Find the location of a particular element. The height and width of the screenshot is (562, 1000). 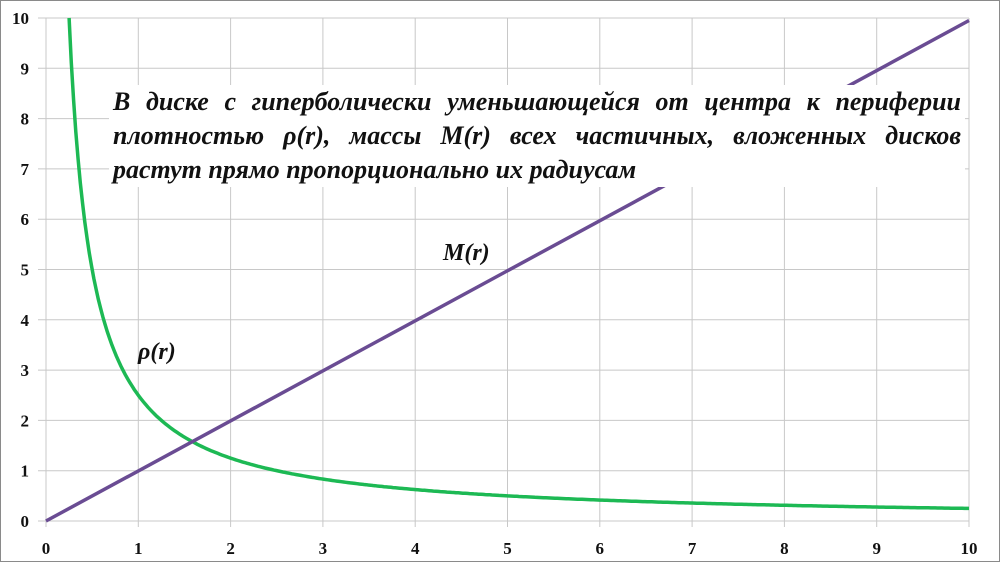

label-mass: M(r) is located at coordinates (466, 253).